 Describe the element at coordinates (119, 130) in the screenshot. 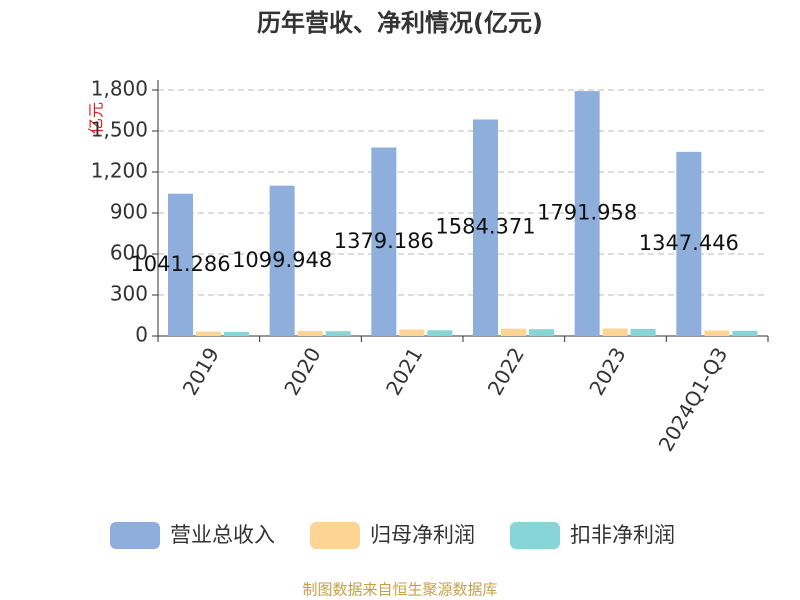

I see `y-tick-label: 1,500` at that location.